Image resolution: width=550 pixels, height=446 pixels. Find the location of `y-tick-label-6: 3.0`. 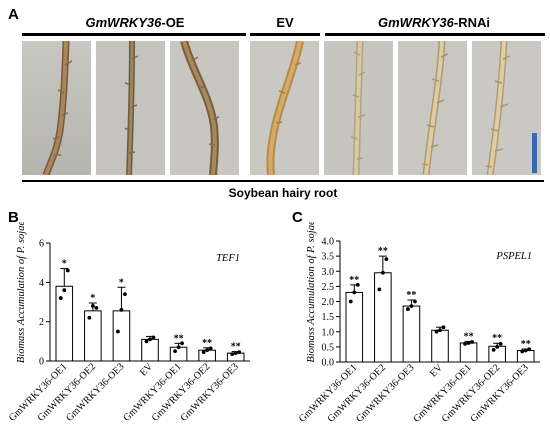

y-tick-label-6: 3.0 is located at coordinates (328, 272).